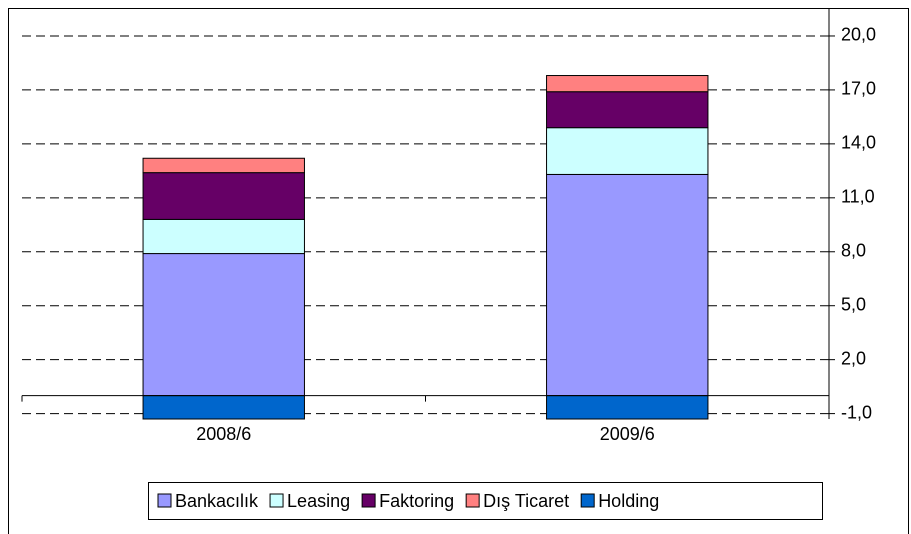  What do you see at coordinates (628, 501) in the screenshot?
I see `legend-label: Holding` at bounding box center [628, 501].